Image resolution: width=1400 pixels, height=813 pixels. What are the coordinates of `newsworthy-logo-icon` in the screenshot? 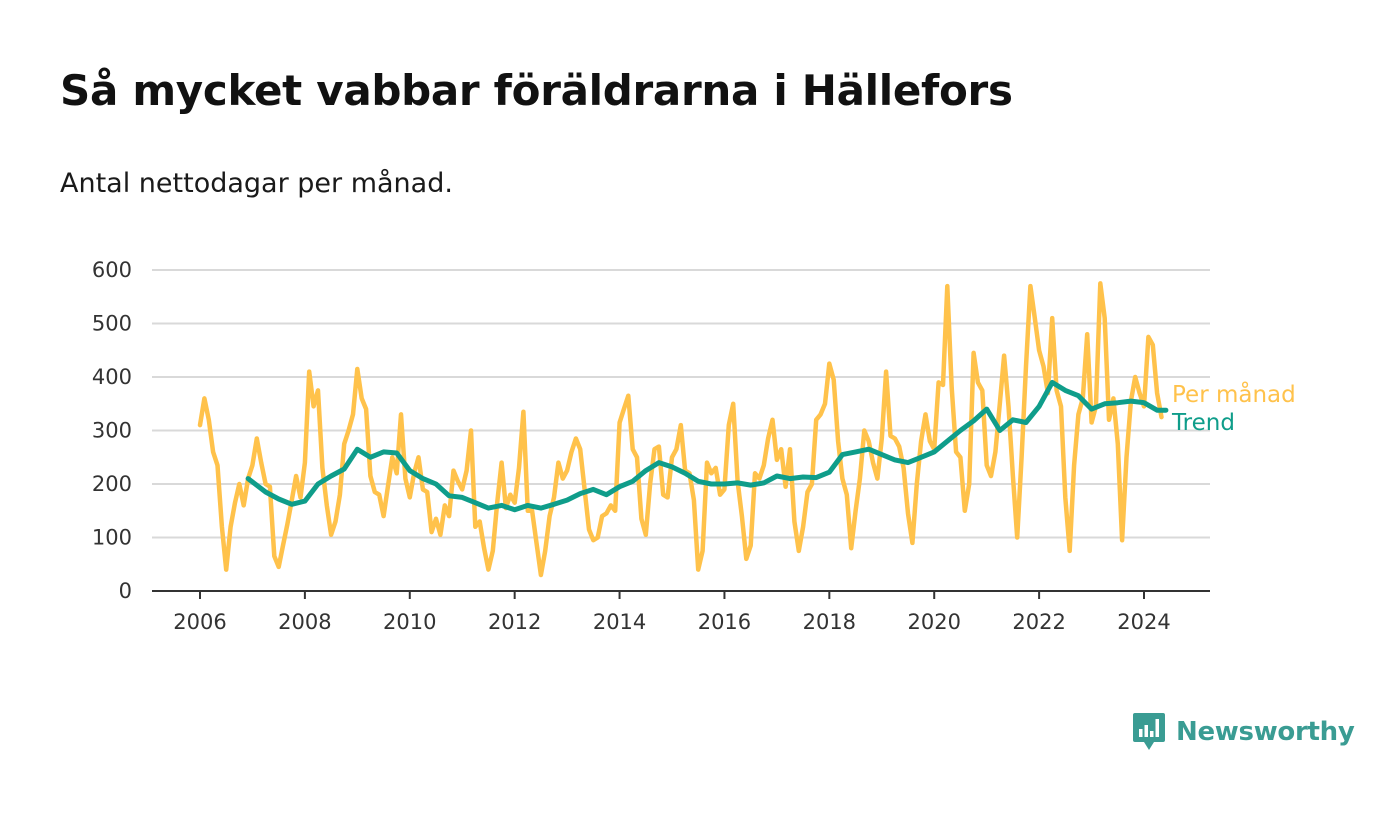 It's located at (1149, 731).